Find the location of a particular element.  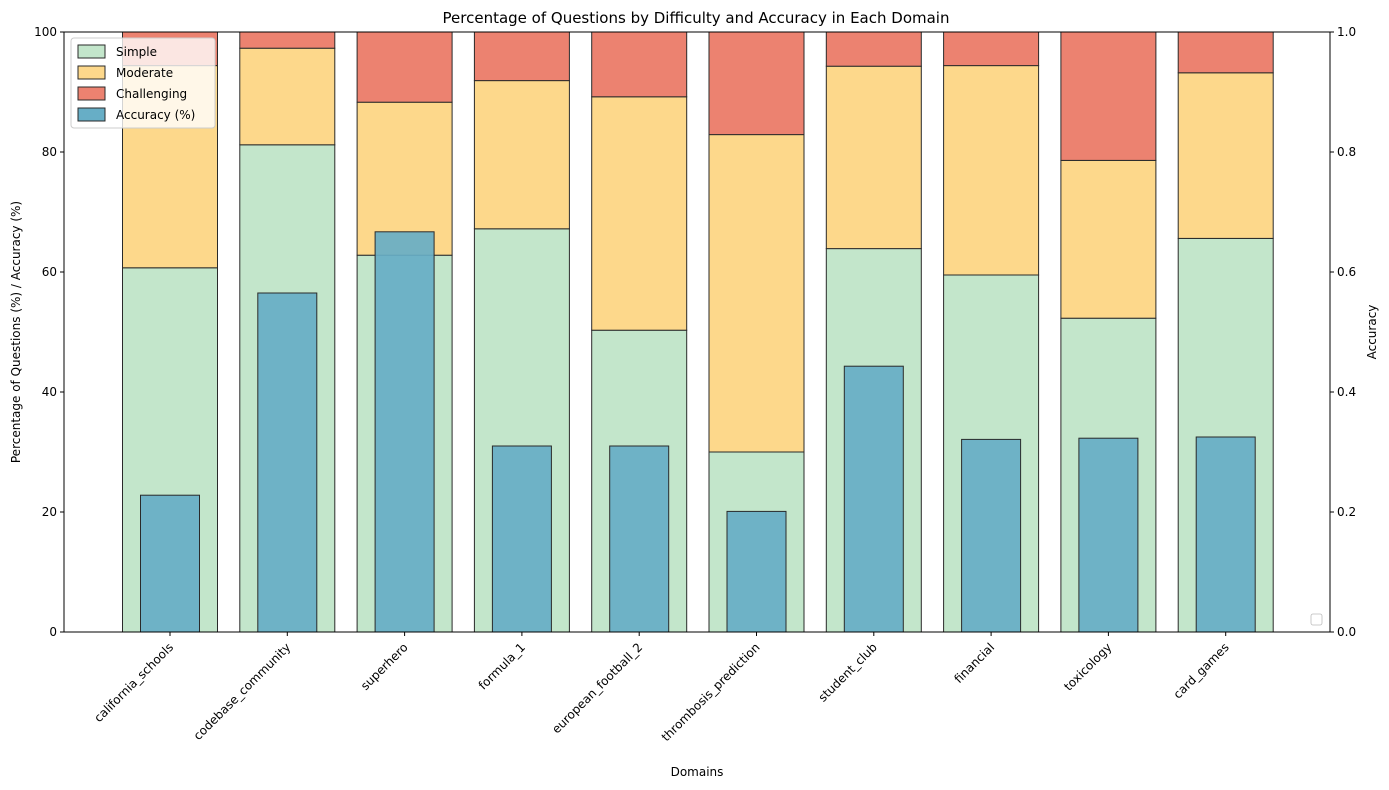

y-tick-label: 0 is located at coordinates (53, 632).